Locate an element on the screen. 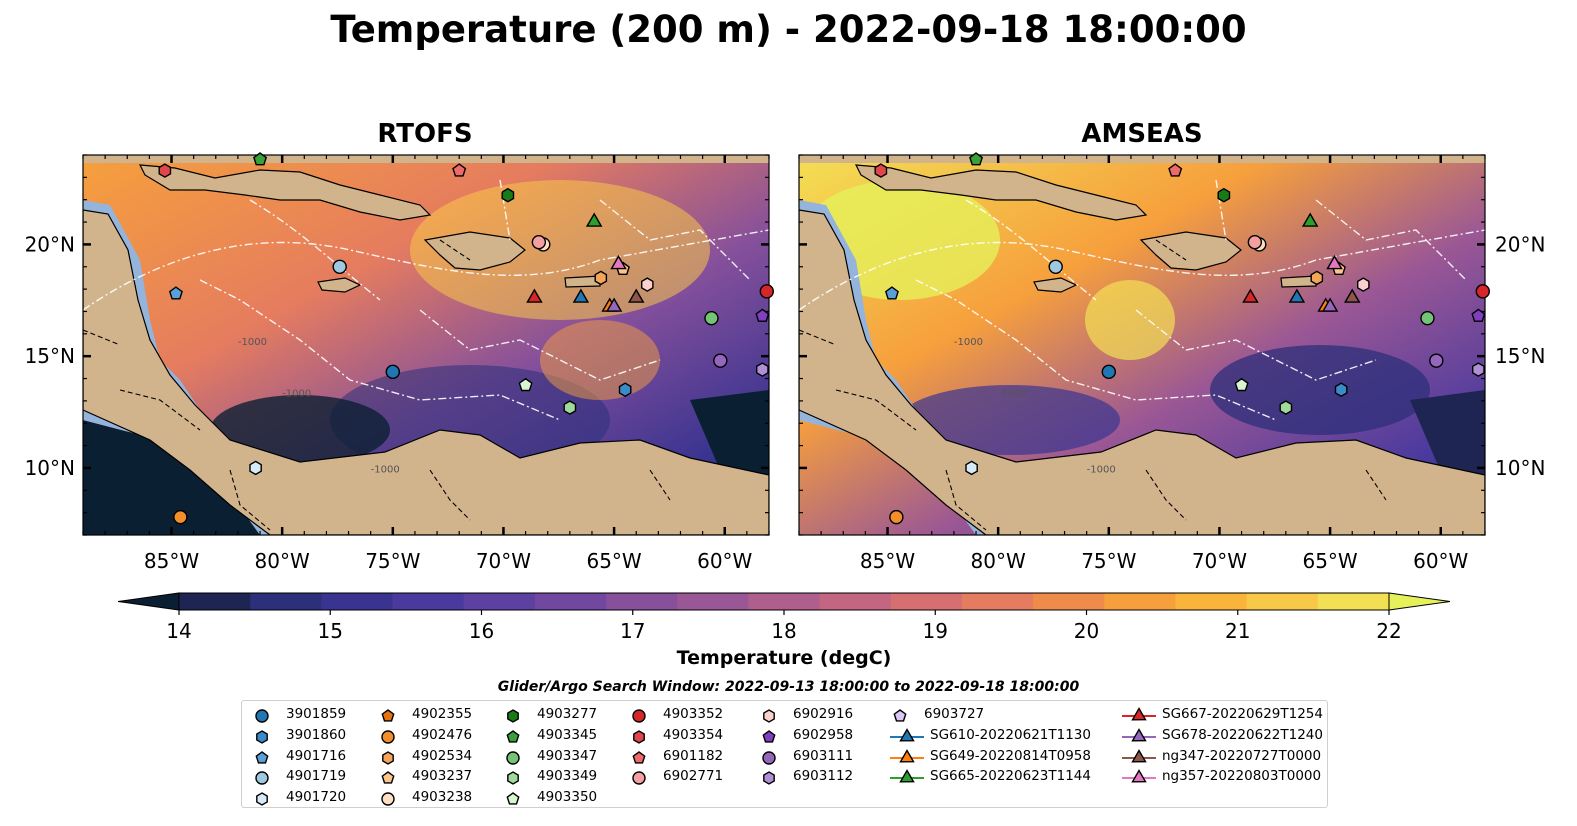  legend-label: ng347-20220727T0000 is located at coordinates (1242, 755).